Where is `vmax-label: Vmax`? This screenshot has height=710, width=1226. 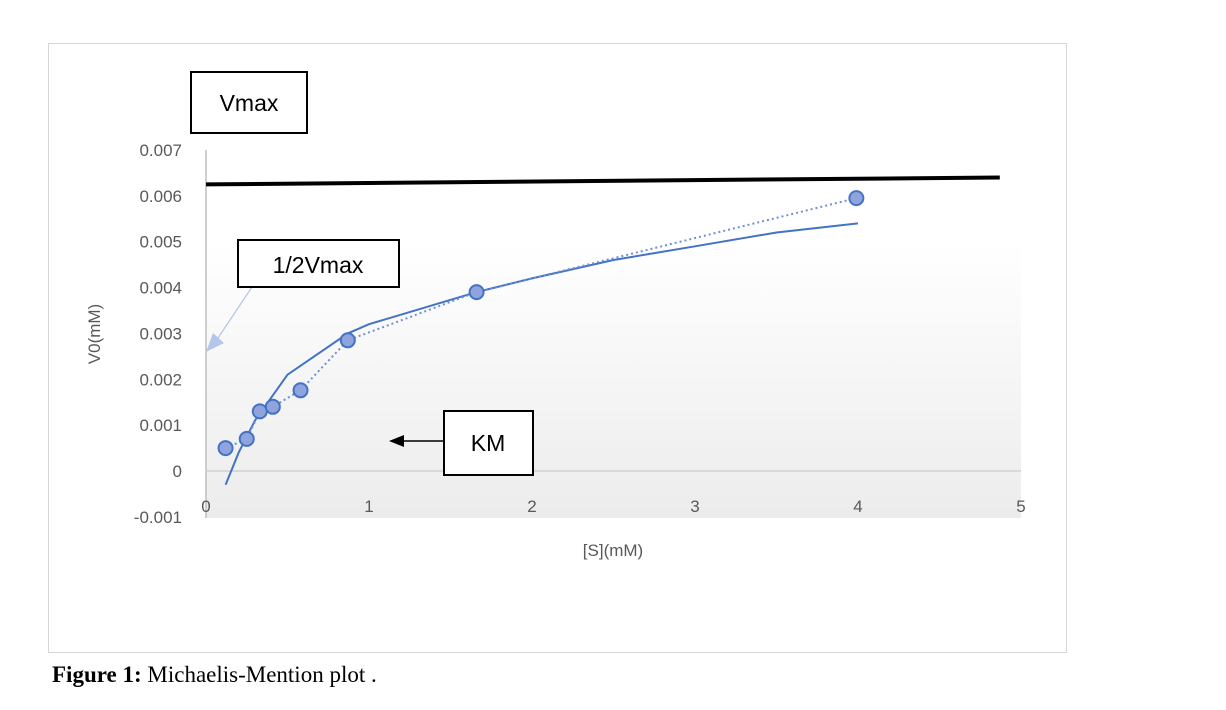
vmax-label: Vmax is located at coordinates (249, 103).